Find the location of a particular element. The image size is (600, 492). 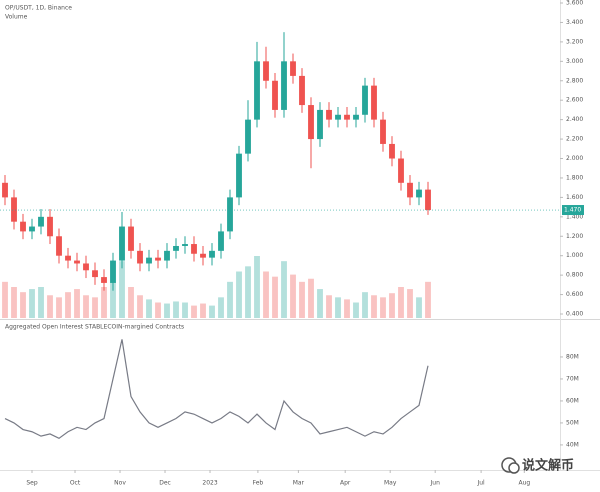

y-tick-label: 3.200 is located at coordinates (574, 41).